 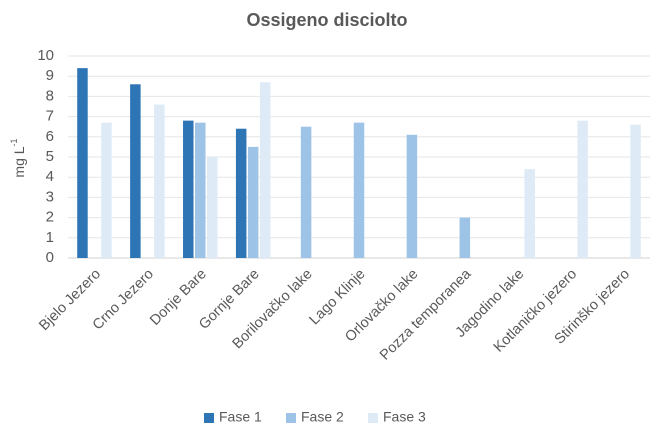 I want to click on x-tick-label: Pozza temporanea, so click(x=426, y=315).